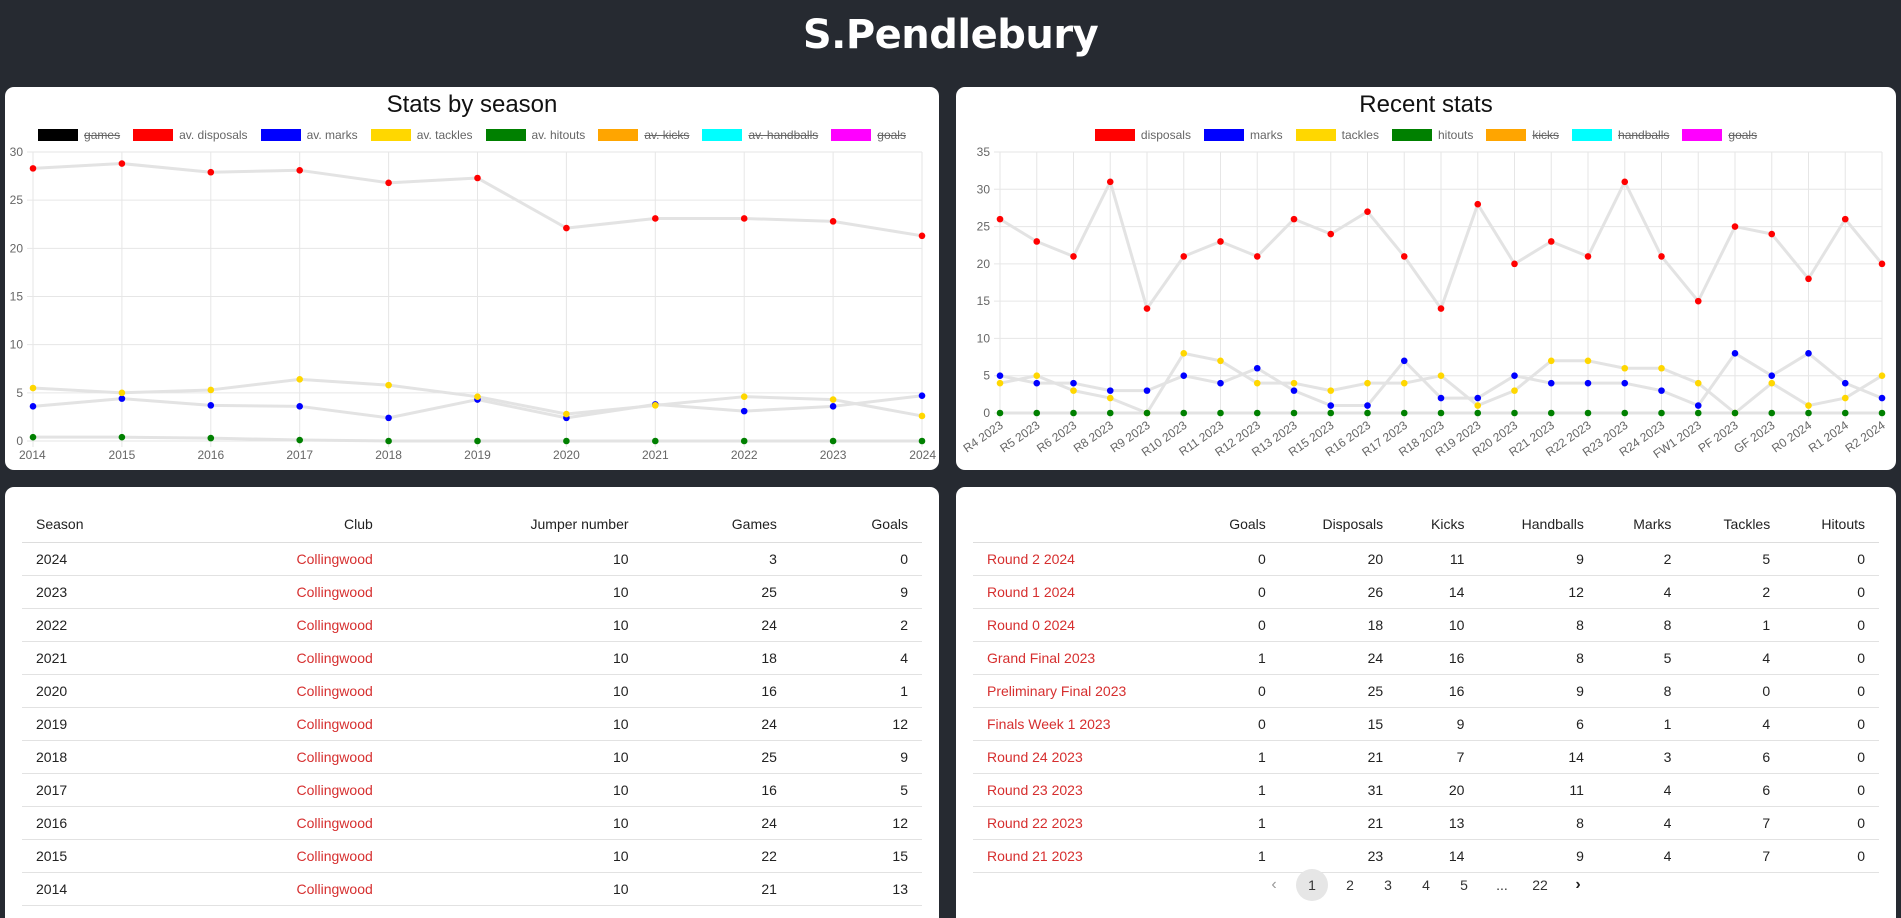 The height and width of the screenshot is (918, 1901). What do you see at coordinates (79, 135) in the screenshot?
I see `legend-item-games: games` at bounding box center [79, 135].